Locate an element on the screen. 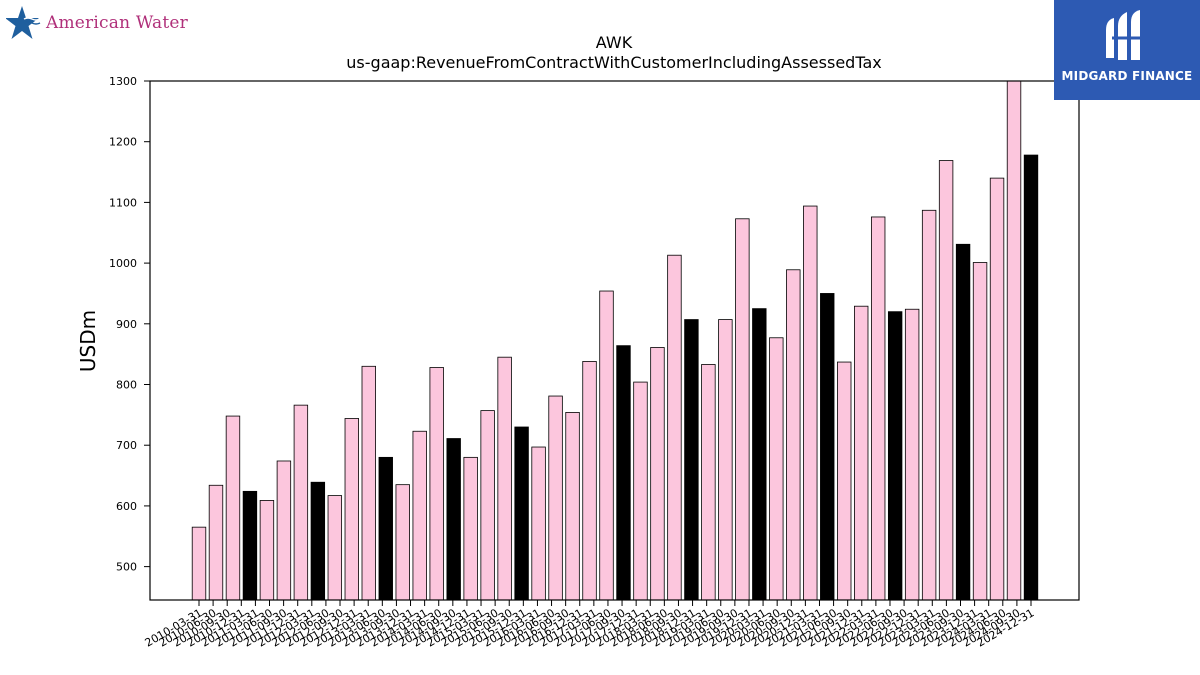 This screenshot has height=675, width=1200. y-tick-label: 800 is located at coordinates (126, 385).